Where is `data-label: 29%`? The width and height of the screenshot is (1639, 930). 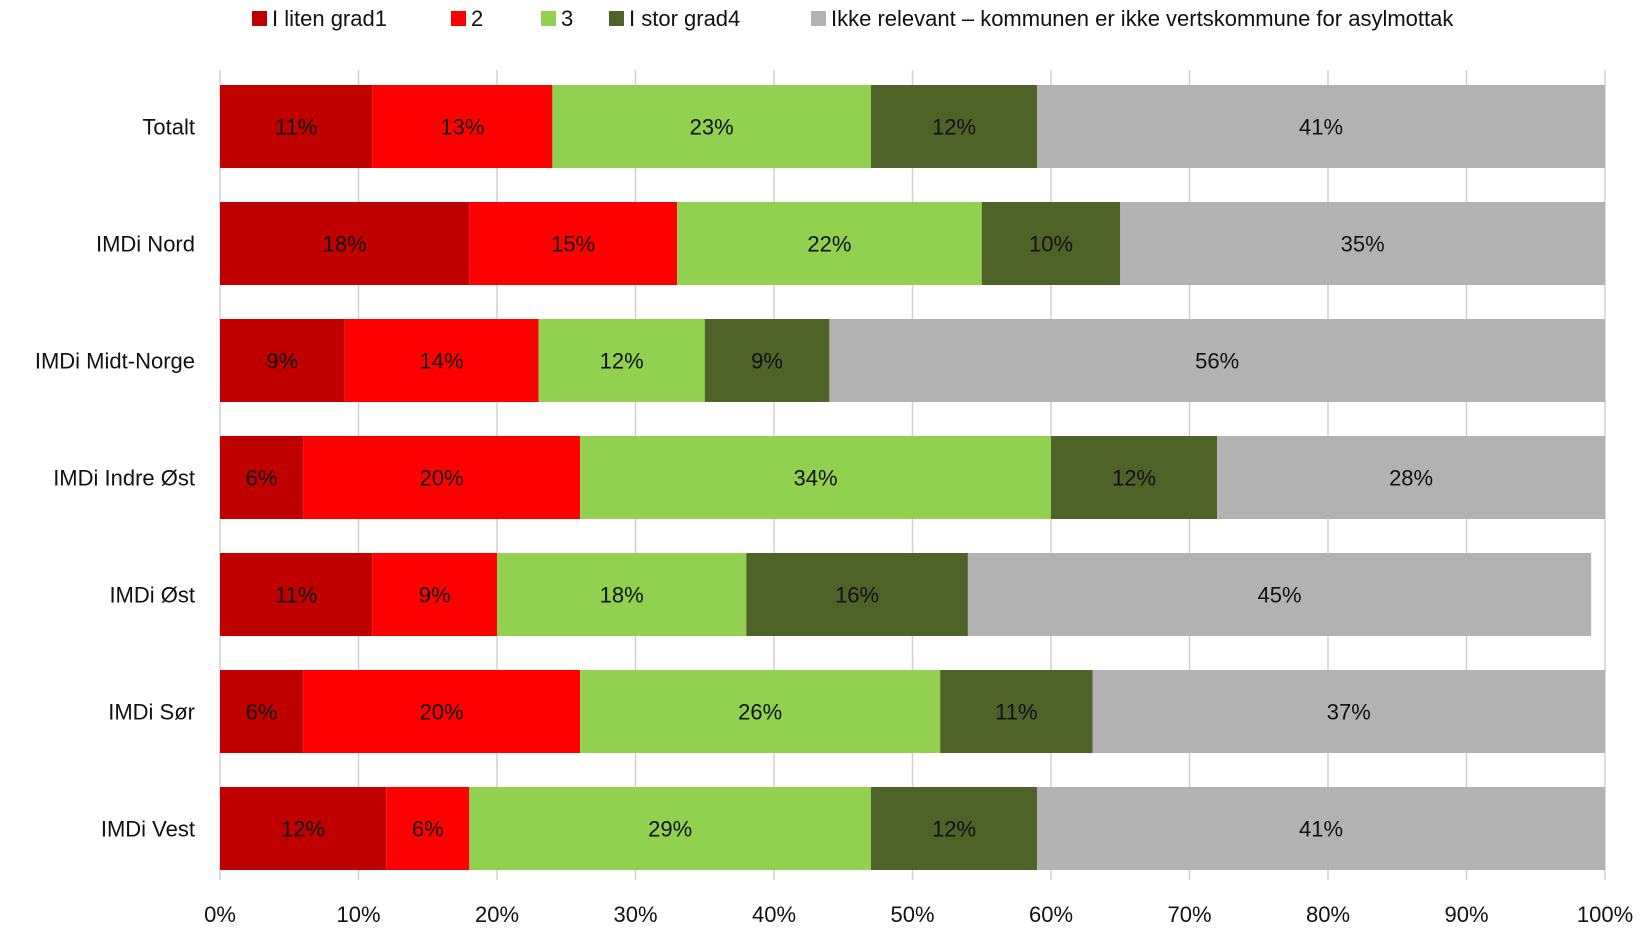
data-label: 29% is located at coordinates (670, 829).